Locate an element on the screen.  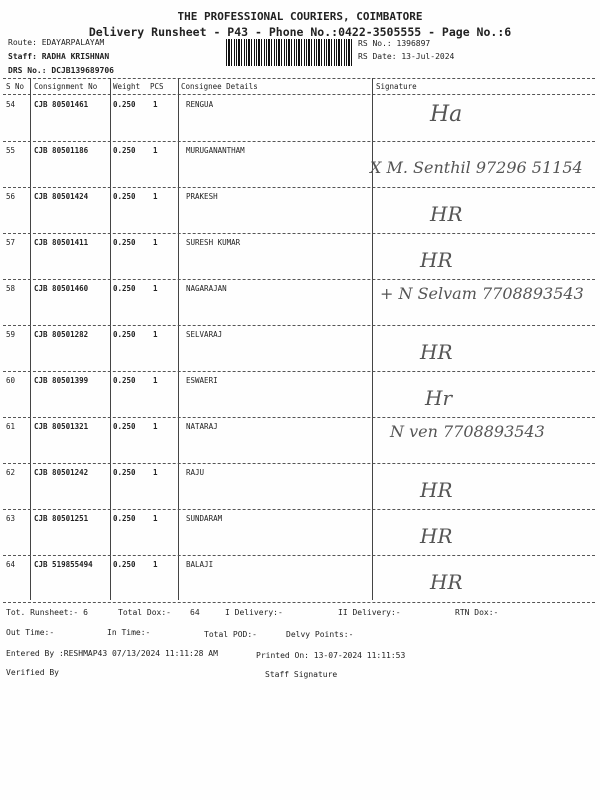
col-pcs: PCS is located at coordinates (157, 86).